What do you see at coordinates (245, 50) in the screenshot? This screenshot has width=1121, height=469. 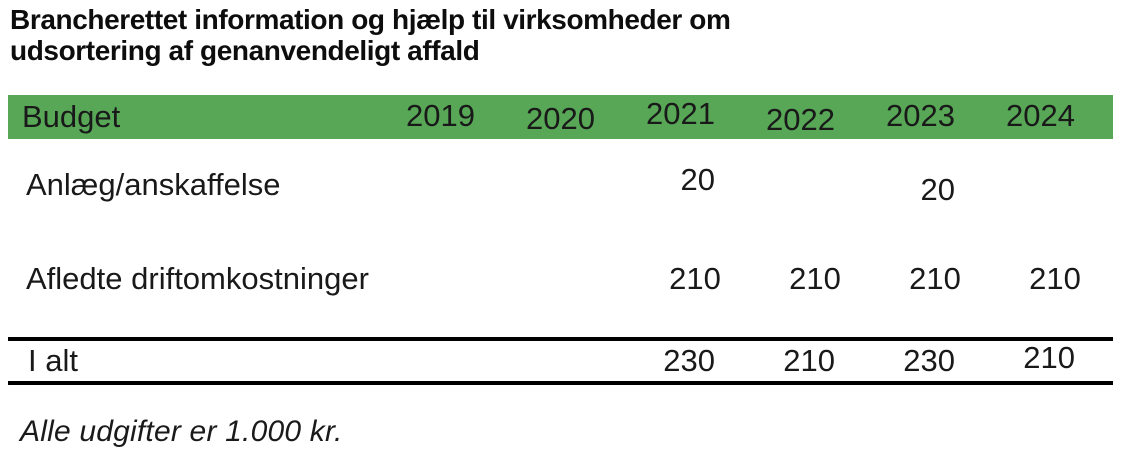 I see `title-line-2: udsortering af genanvendeligt affald` at bounding box center [245, 50].